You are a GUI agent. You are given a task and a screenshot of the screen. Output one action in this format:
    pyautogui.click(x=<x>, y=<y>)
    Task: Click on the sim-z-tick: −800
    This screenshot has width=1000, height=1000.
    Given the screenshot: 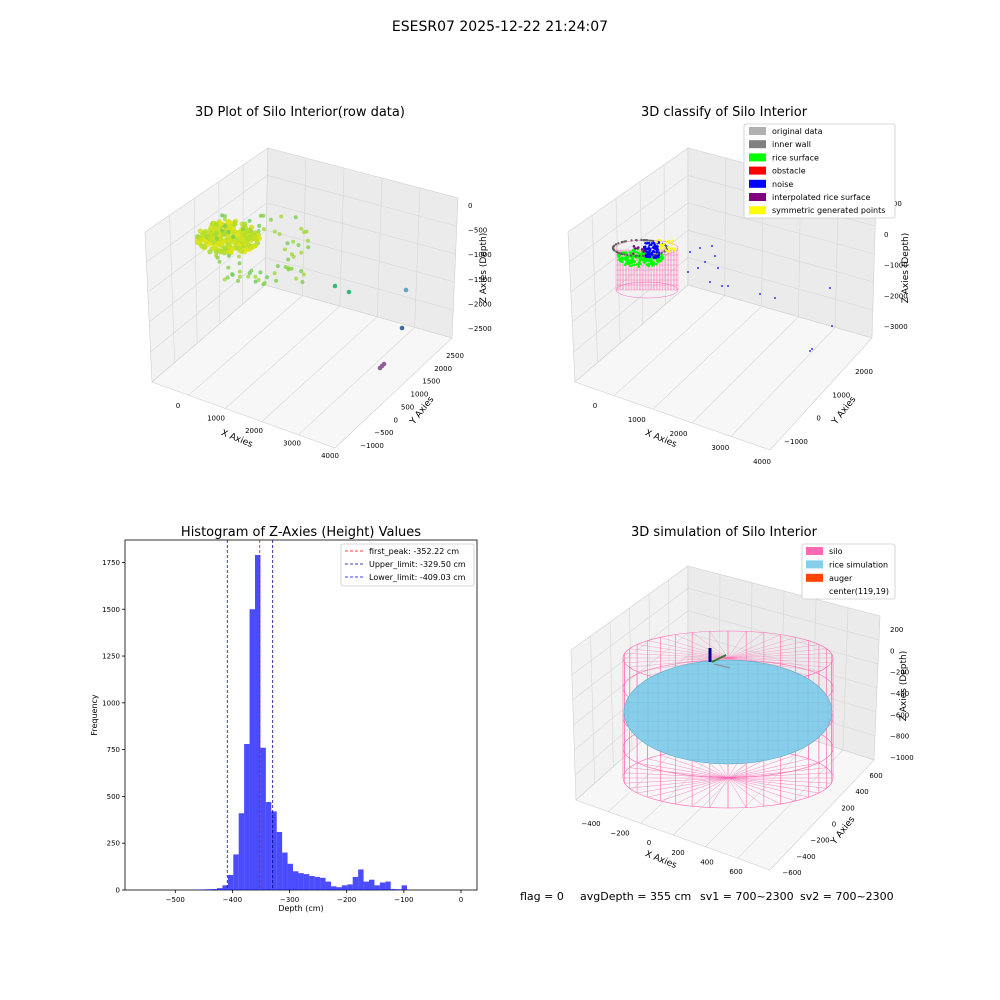 What is the action you would take?
    pyautogui.click(x=899, y=737)
    